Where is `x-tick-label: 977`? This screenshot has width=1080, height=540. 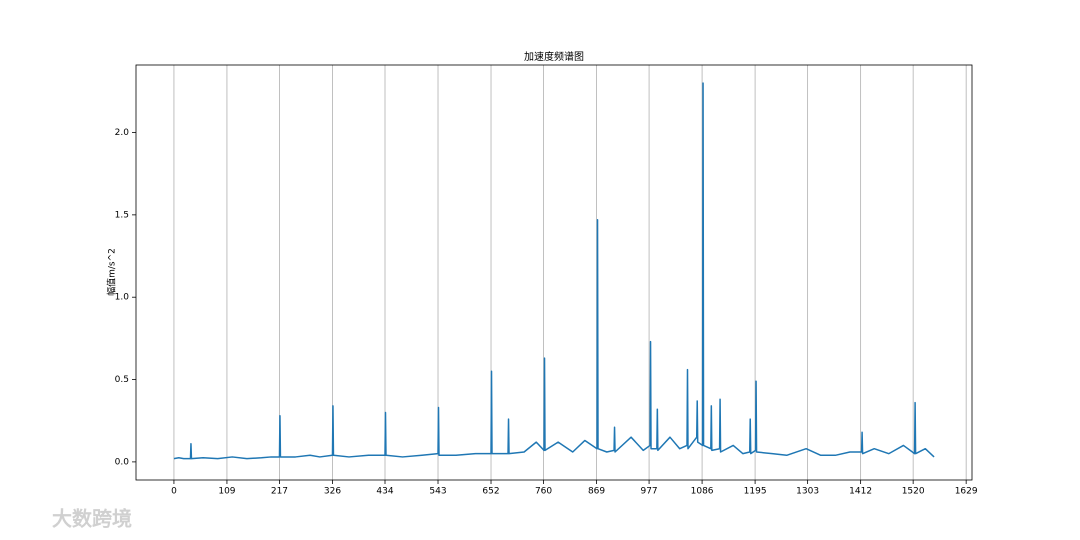
x-tick-label: 977 is located at coordinates (648, 492).